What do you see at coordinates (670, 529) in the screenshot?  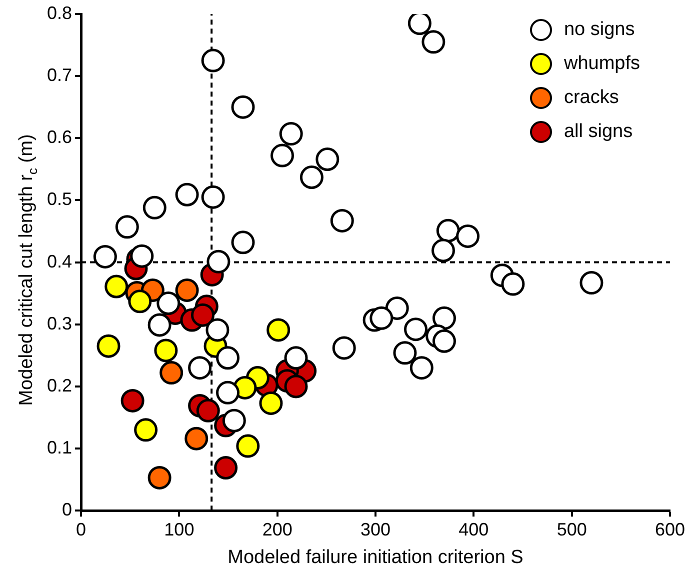 I see `x-tick-label: 600` at bounding box center [670, 529].